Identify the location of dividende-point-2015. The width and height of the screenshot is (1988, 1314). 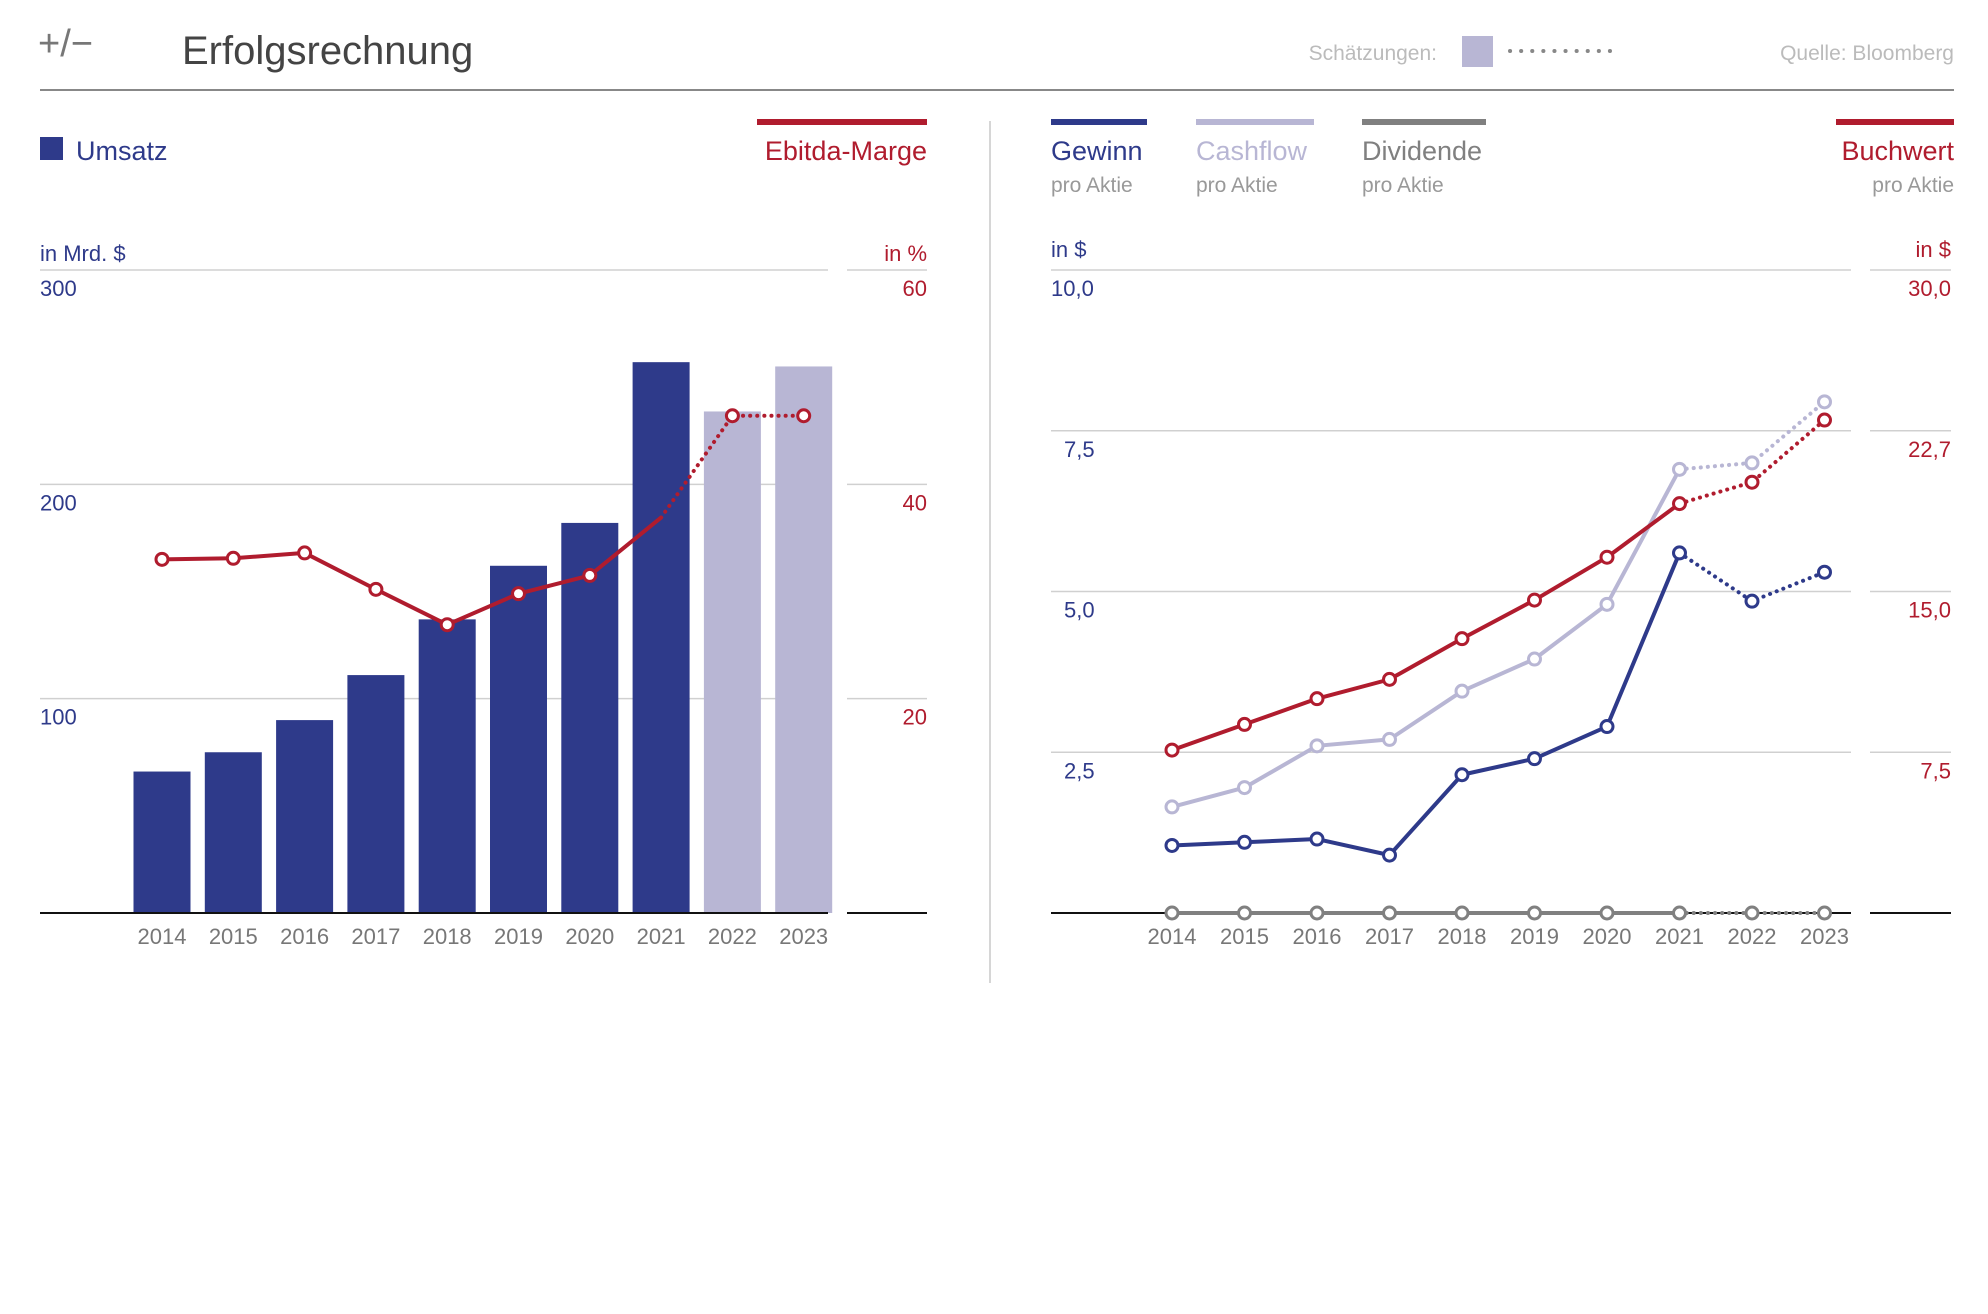
(1244, 913).